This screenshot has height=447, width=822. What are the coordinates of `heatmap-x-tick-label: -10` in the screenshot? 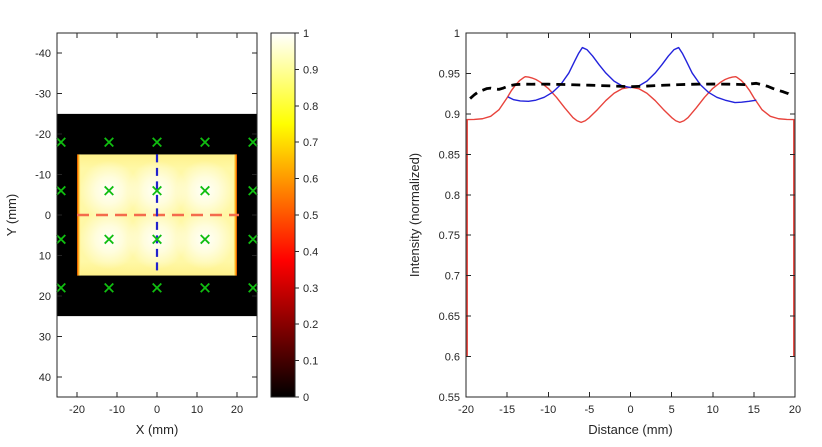 It's located at (117, 410).